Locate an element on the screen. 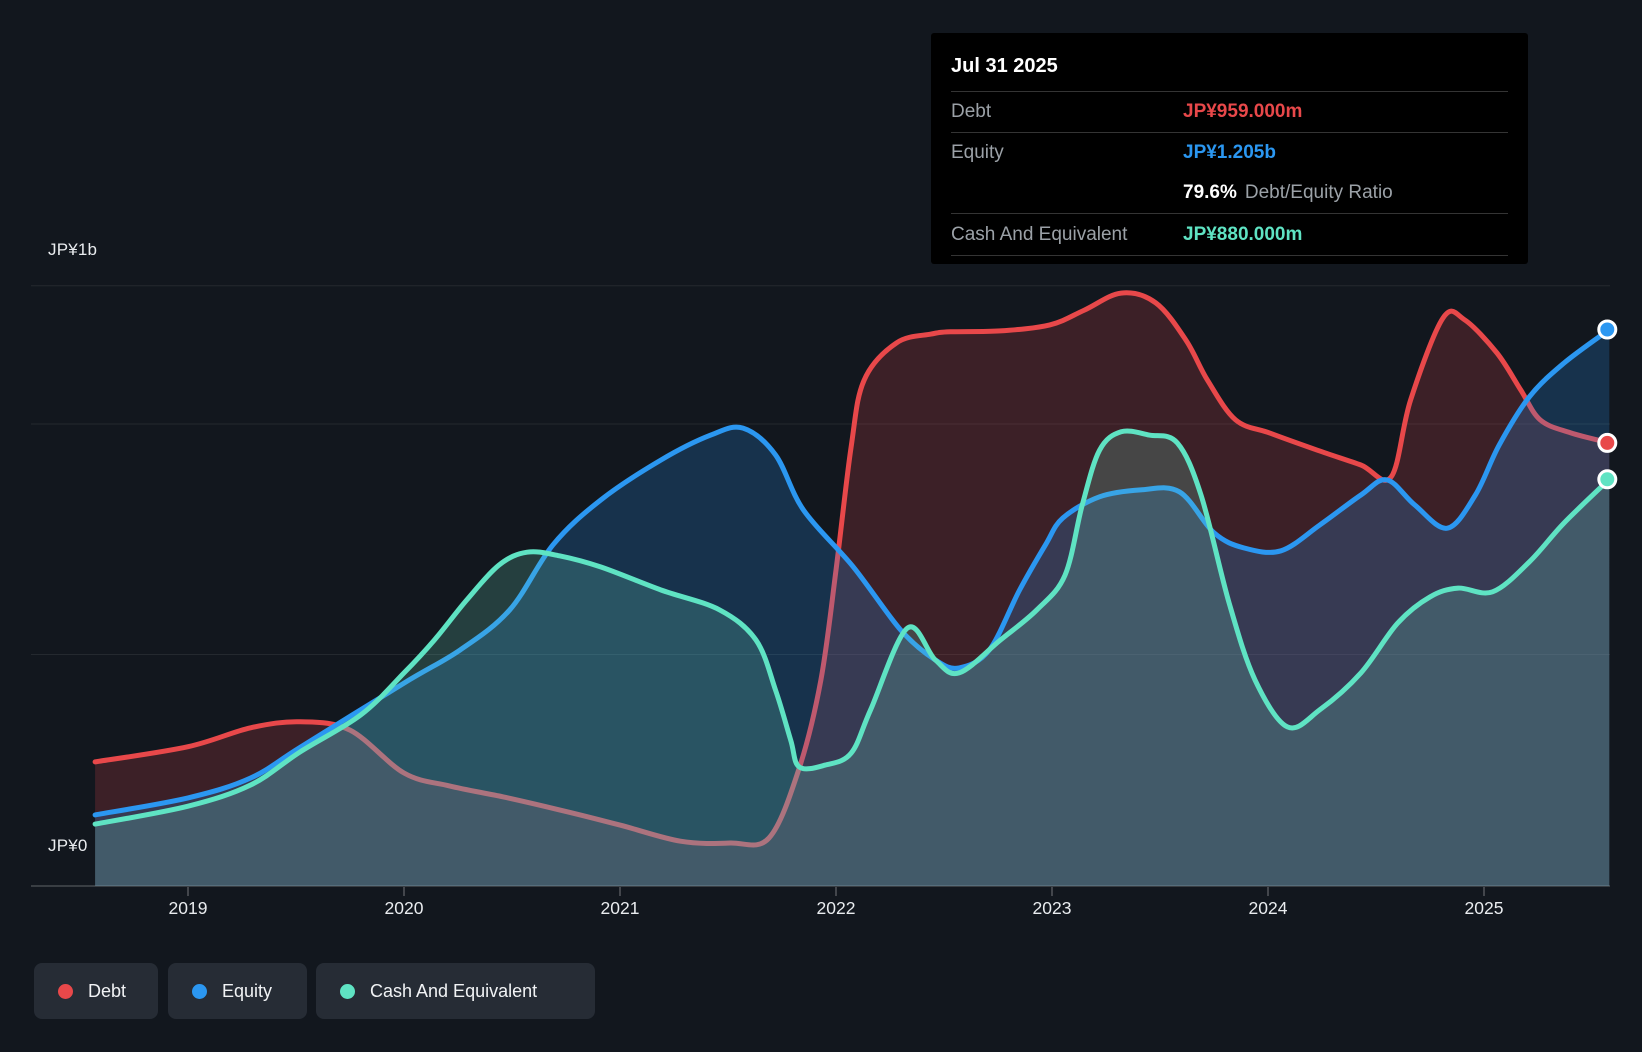  debt-series-dot-icon is located at coordinates (65, 991).